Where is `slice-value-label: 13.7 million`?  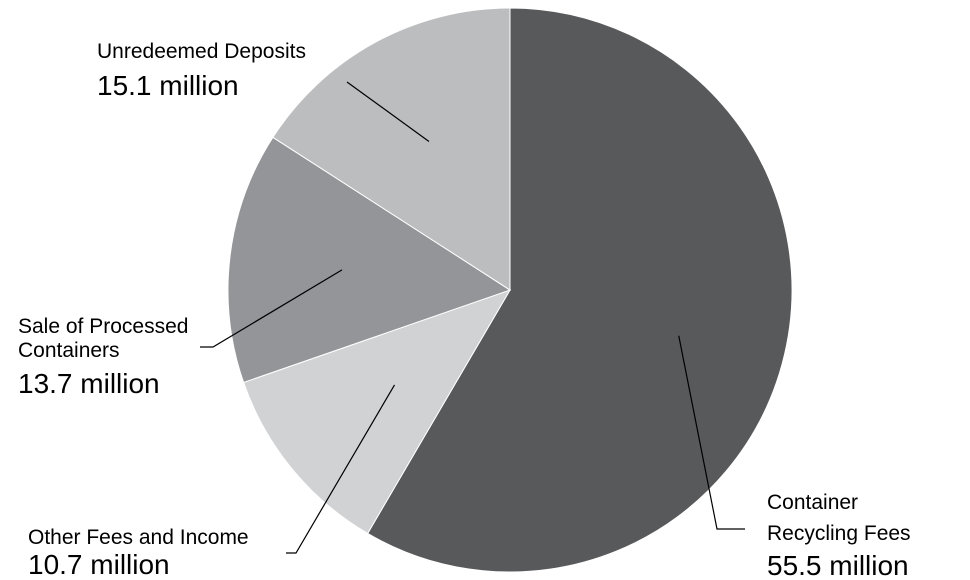
slice-value-label: 13.7 million is located at coordinates (89, 383).